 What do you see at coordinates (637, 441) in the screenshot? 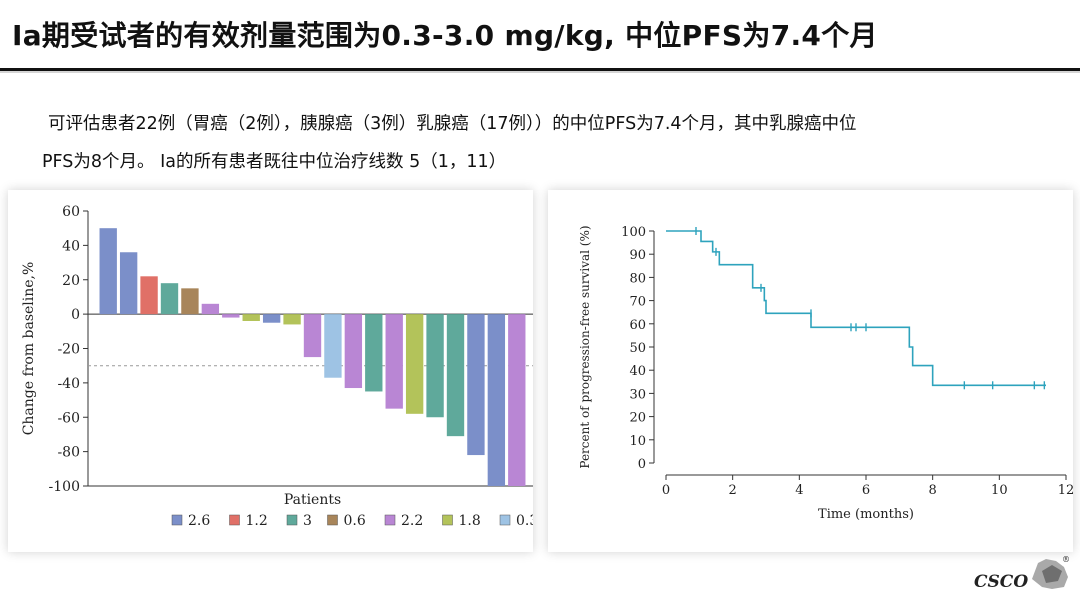
I see `y-tick-label: 10` at bounding box center [637, 441].